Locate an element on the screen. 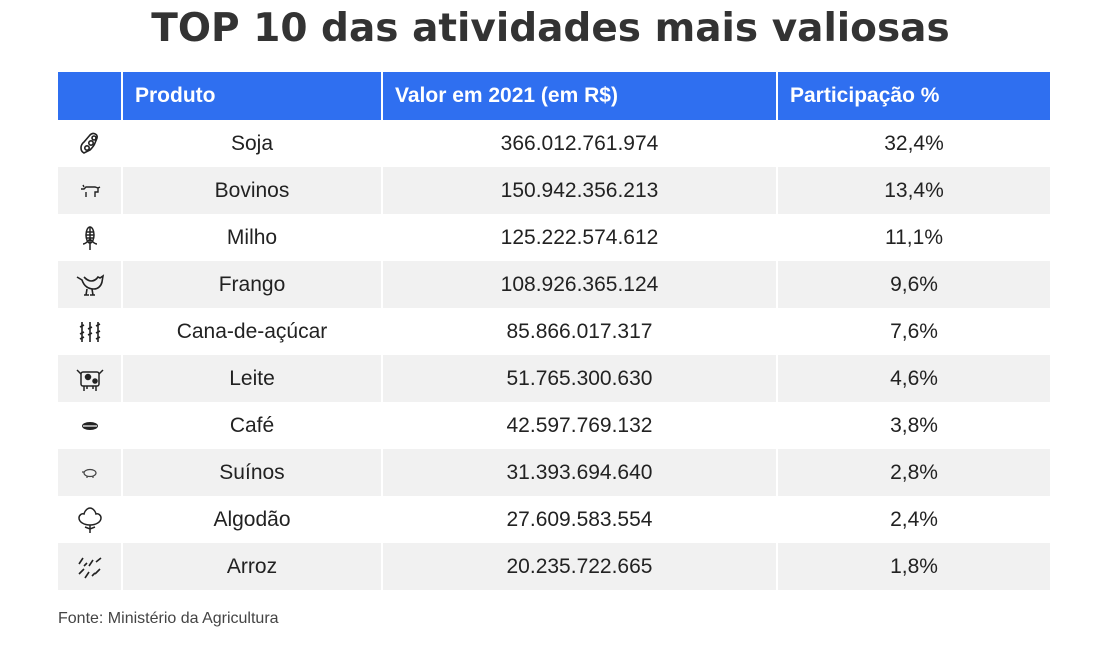 The width and height of the screenshot is (1101, 668). table-row: Bovinos 150.942.356.213 13,4% is located at coordinates (554, 190).